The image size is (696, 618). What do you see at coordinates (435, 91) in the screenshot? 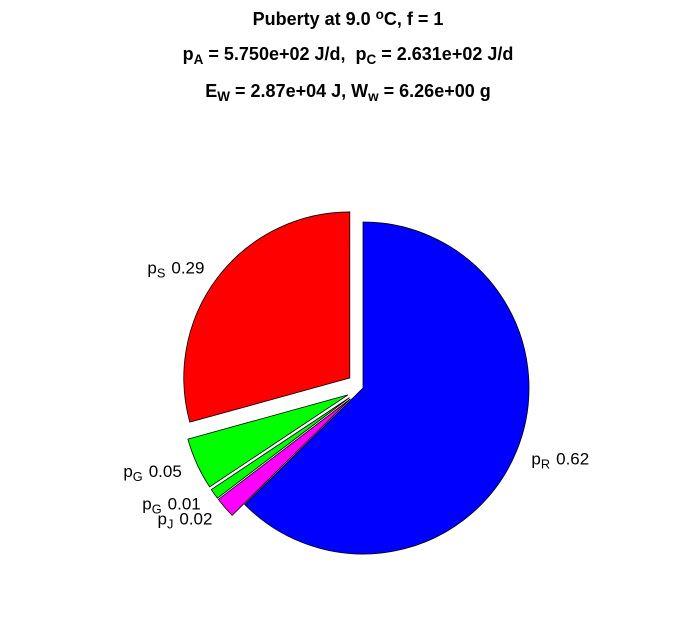
I see `text-part: = 6.26e+00 g` at bounding box center [435, 91].